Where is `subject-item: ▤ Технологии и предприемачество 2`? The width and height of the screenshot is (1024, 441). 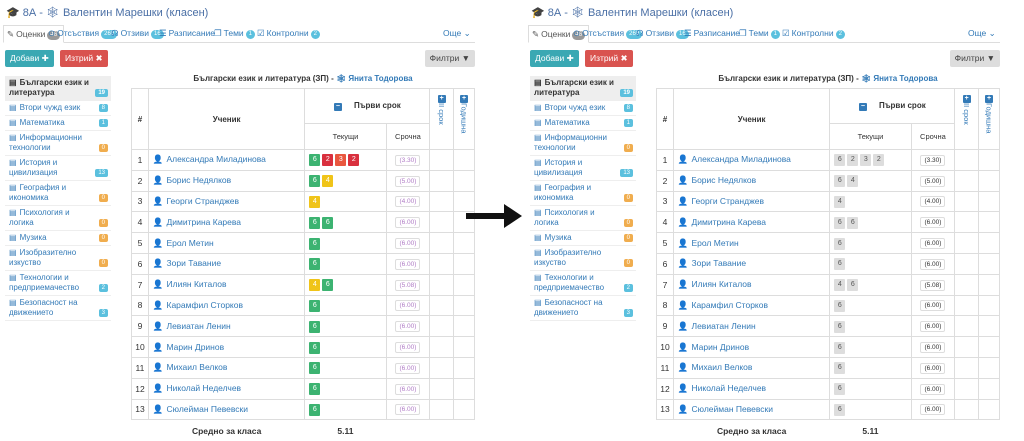
subject-item: ▤ Технологии и предприемачество 2 is located at coordinates (58, 283).